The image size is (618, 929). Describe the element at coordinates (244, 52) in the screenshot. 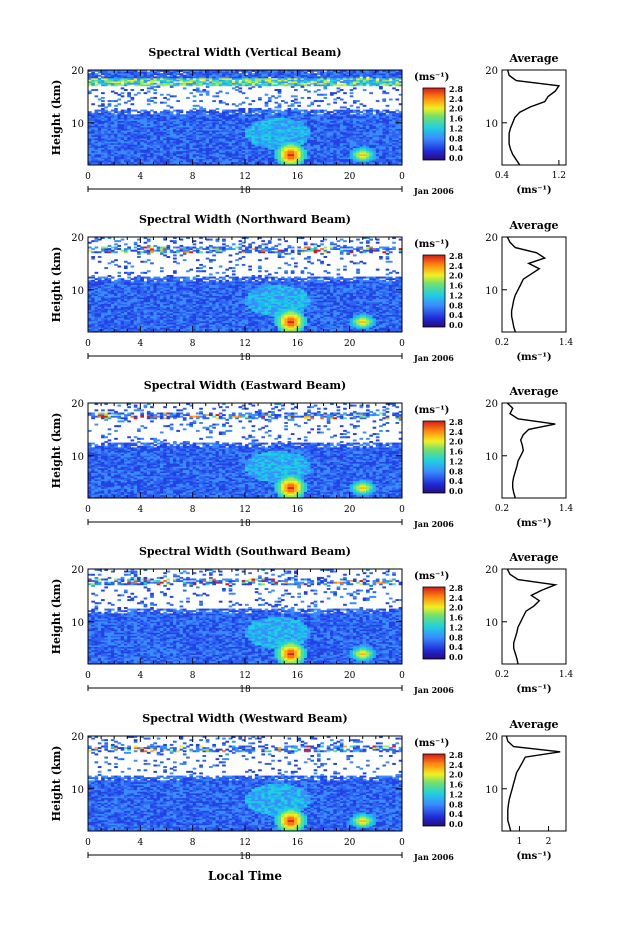

I see `panel-title: Spectral Width (Vertical Beam)` at that location.